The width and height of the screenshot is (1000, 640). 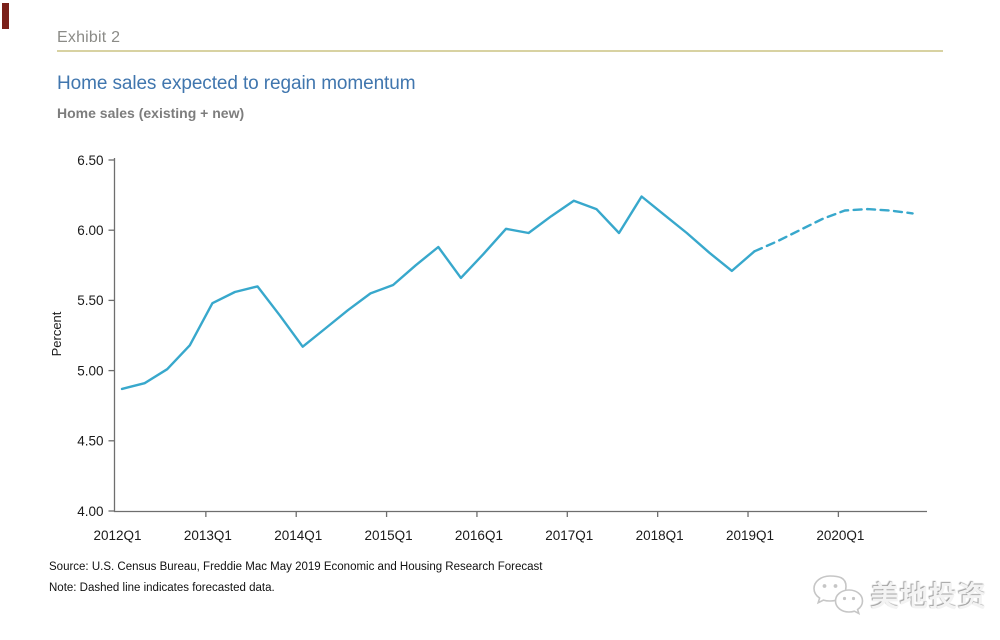 What do you see at coordinates (208, 535) in the screenshot?
I see `x-tick-label: 2013Q1` at bounding box center [208, 535].